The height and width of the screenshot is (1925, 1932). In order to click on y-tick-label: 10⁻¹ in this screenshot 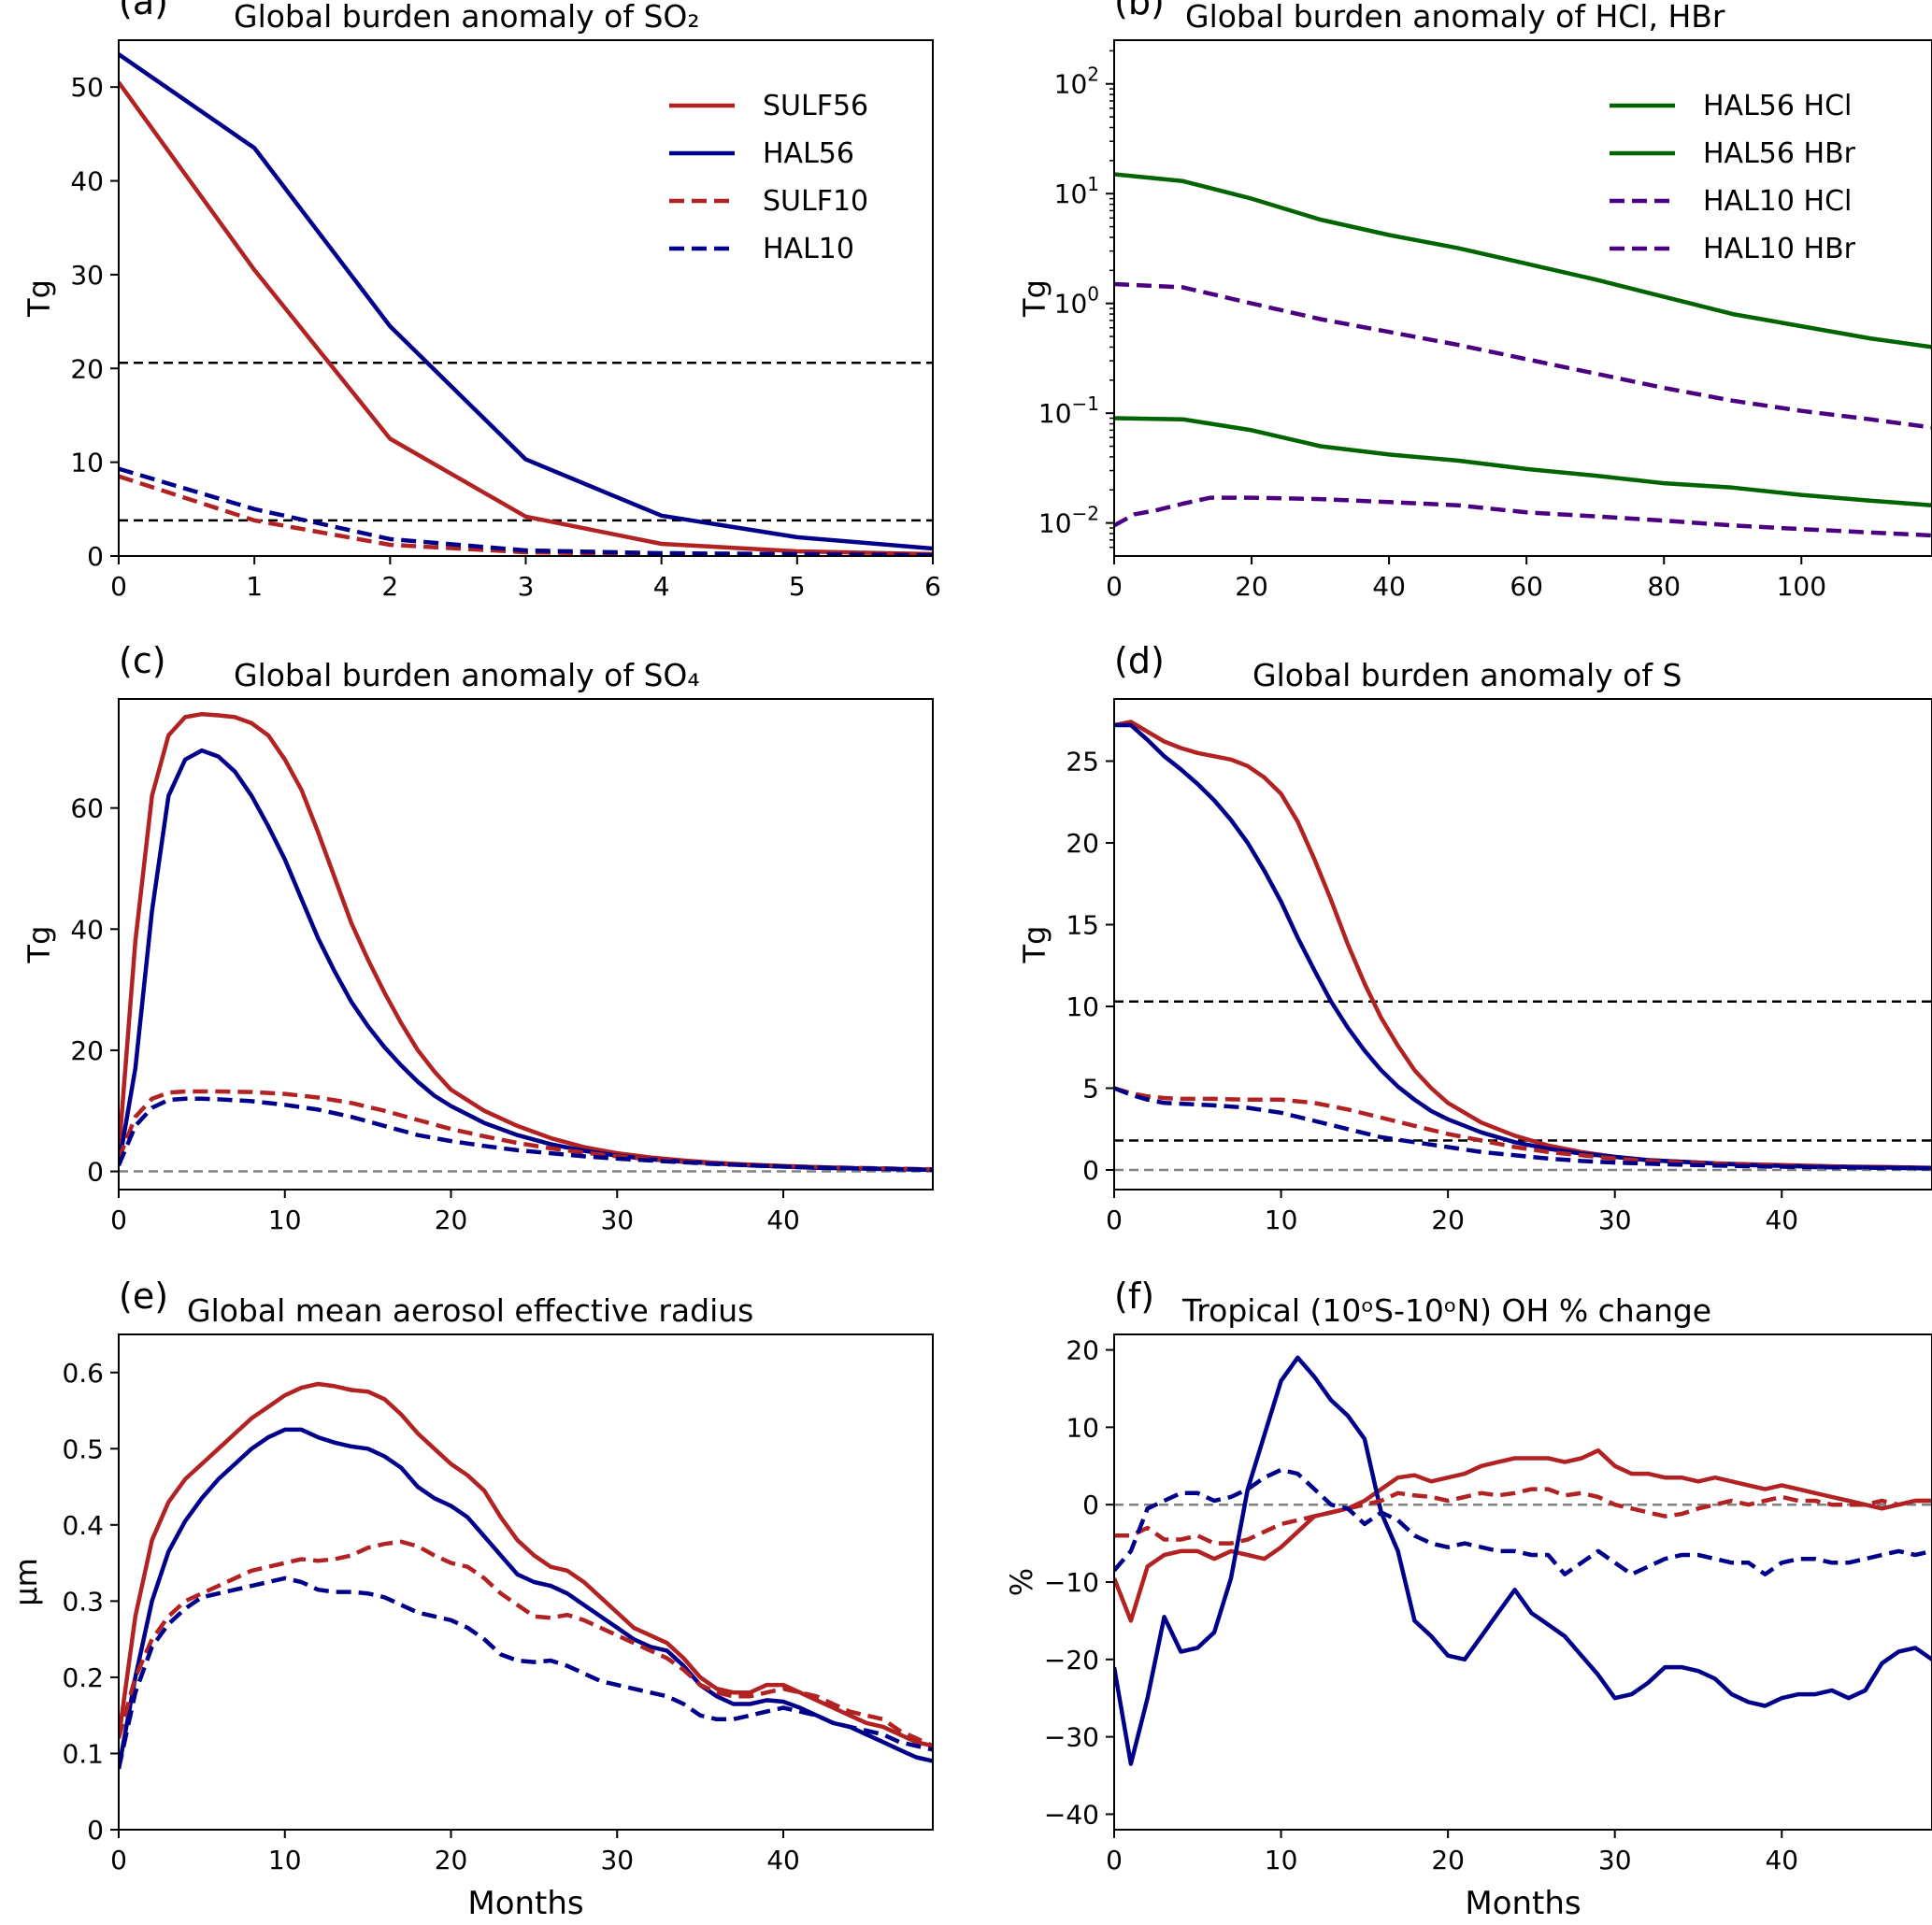, I will do `click(1068, 410)`.